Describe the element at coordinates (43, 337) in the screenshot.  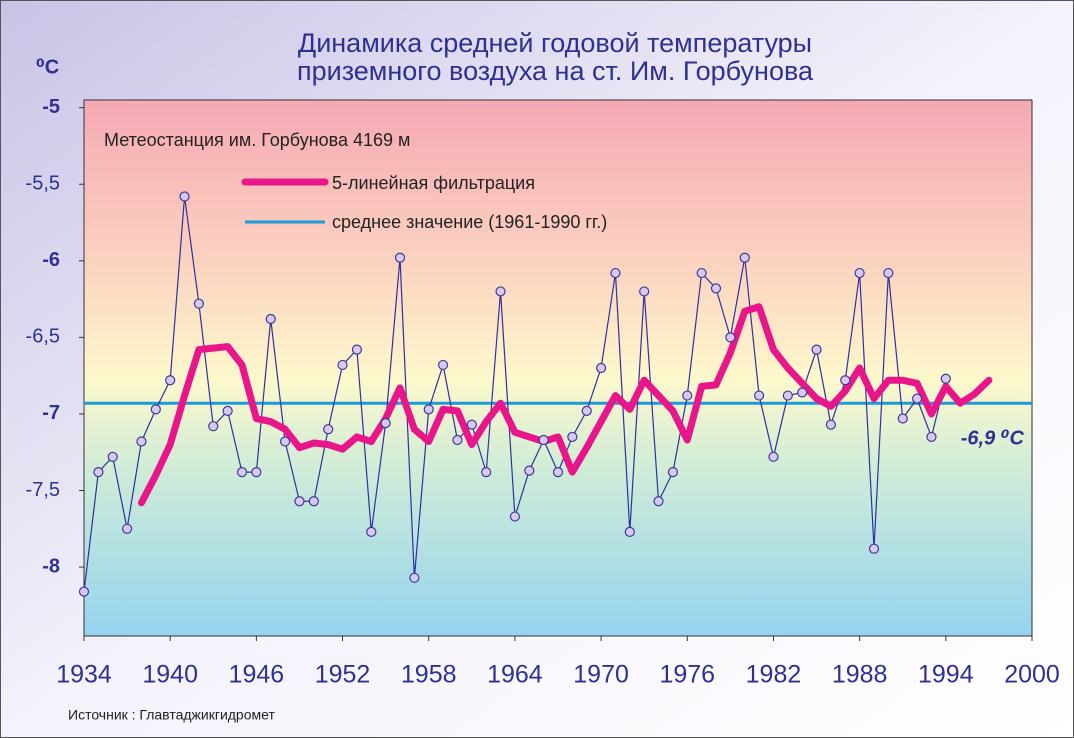
I see `y-tick-label: -6,5` at that location.